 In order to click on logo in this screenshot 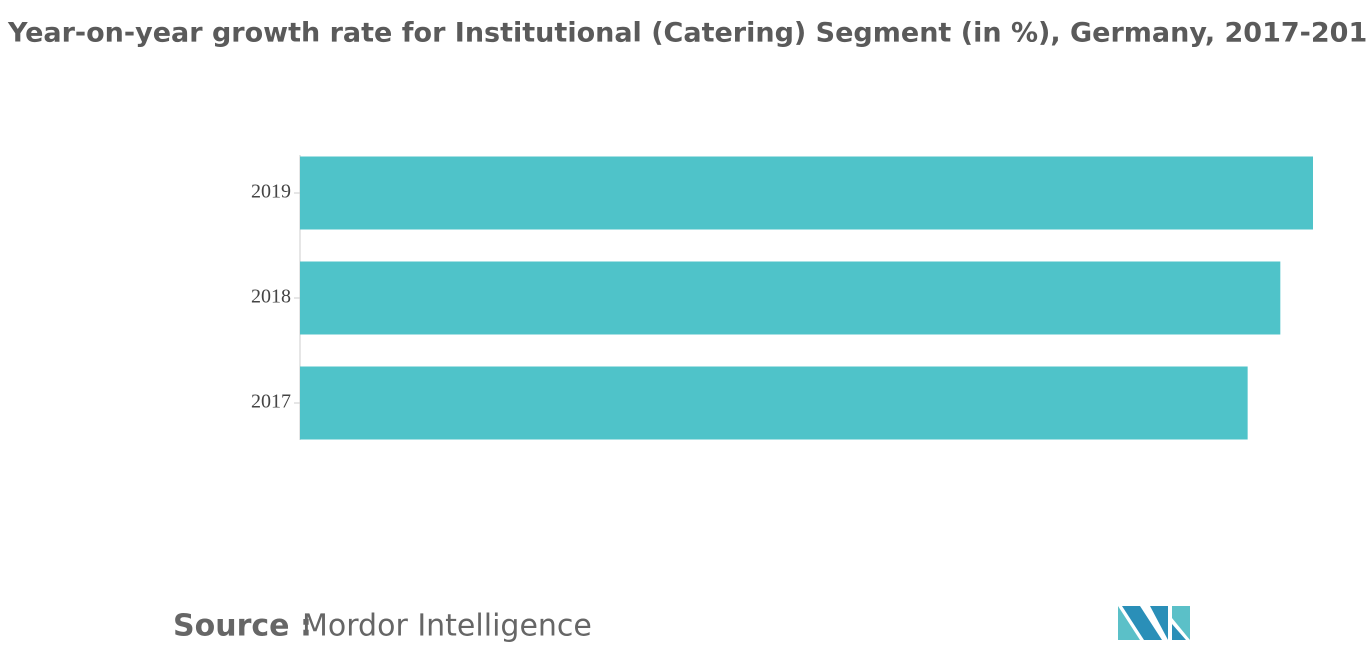, I will do `click(1154, 623)`.